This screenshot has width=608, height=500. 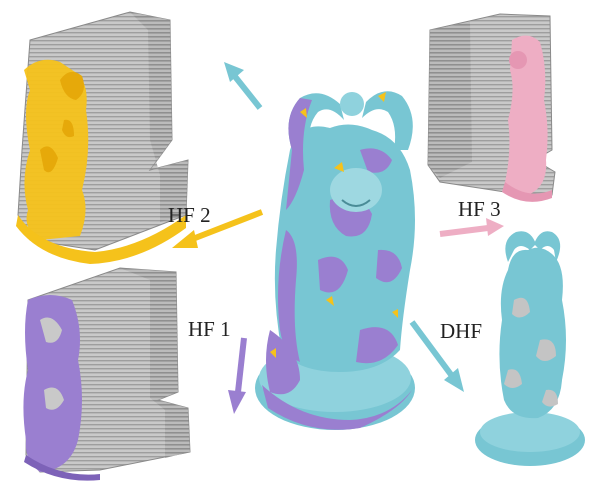 What do you see at coordinates (107, 374) in the screenshot?
I see `purple-extrusion-icon` at bounding box center [107, 374].